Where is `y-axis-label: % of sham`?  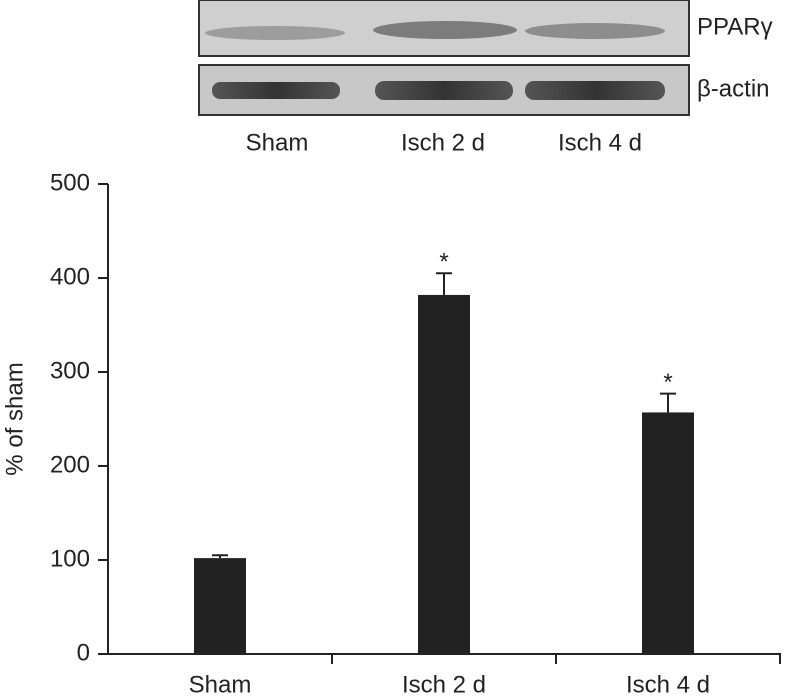 y-axis-label: % of sham is located at coordinates (14, 418).